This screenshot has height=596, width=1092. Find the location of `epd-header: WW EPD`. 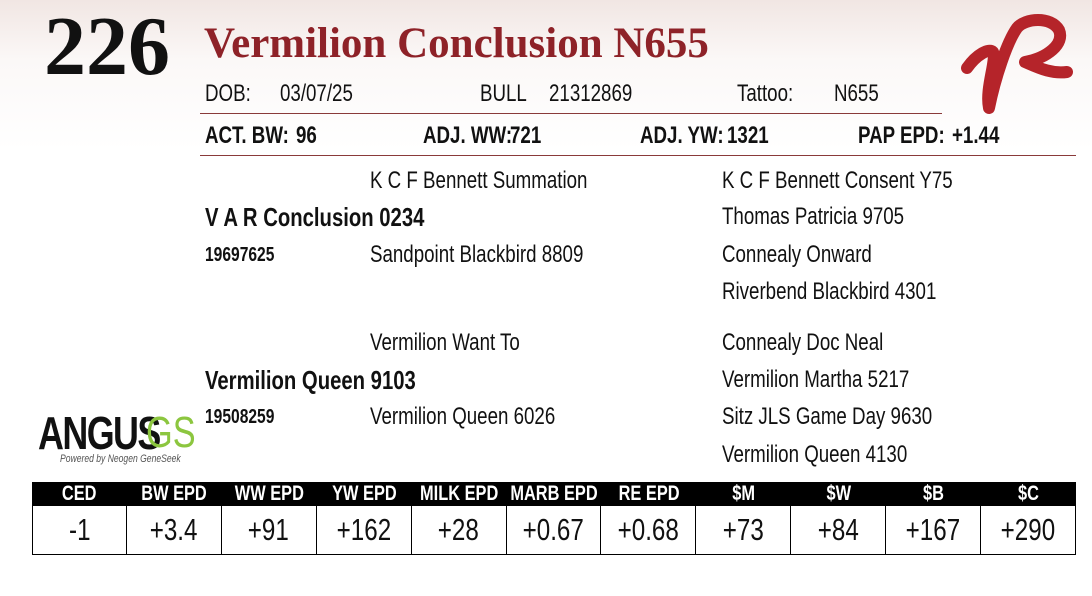

epd-header: WW EPD is located at coordinates (269, 494).